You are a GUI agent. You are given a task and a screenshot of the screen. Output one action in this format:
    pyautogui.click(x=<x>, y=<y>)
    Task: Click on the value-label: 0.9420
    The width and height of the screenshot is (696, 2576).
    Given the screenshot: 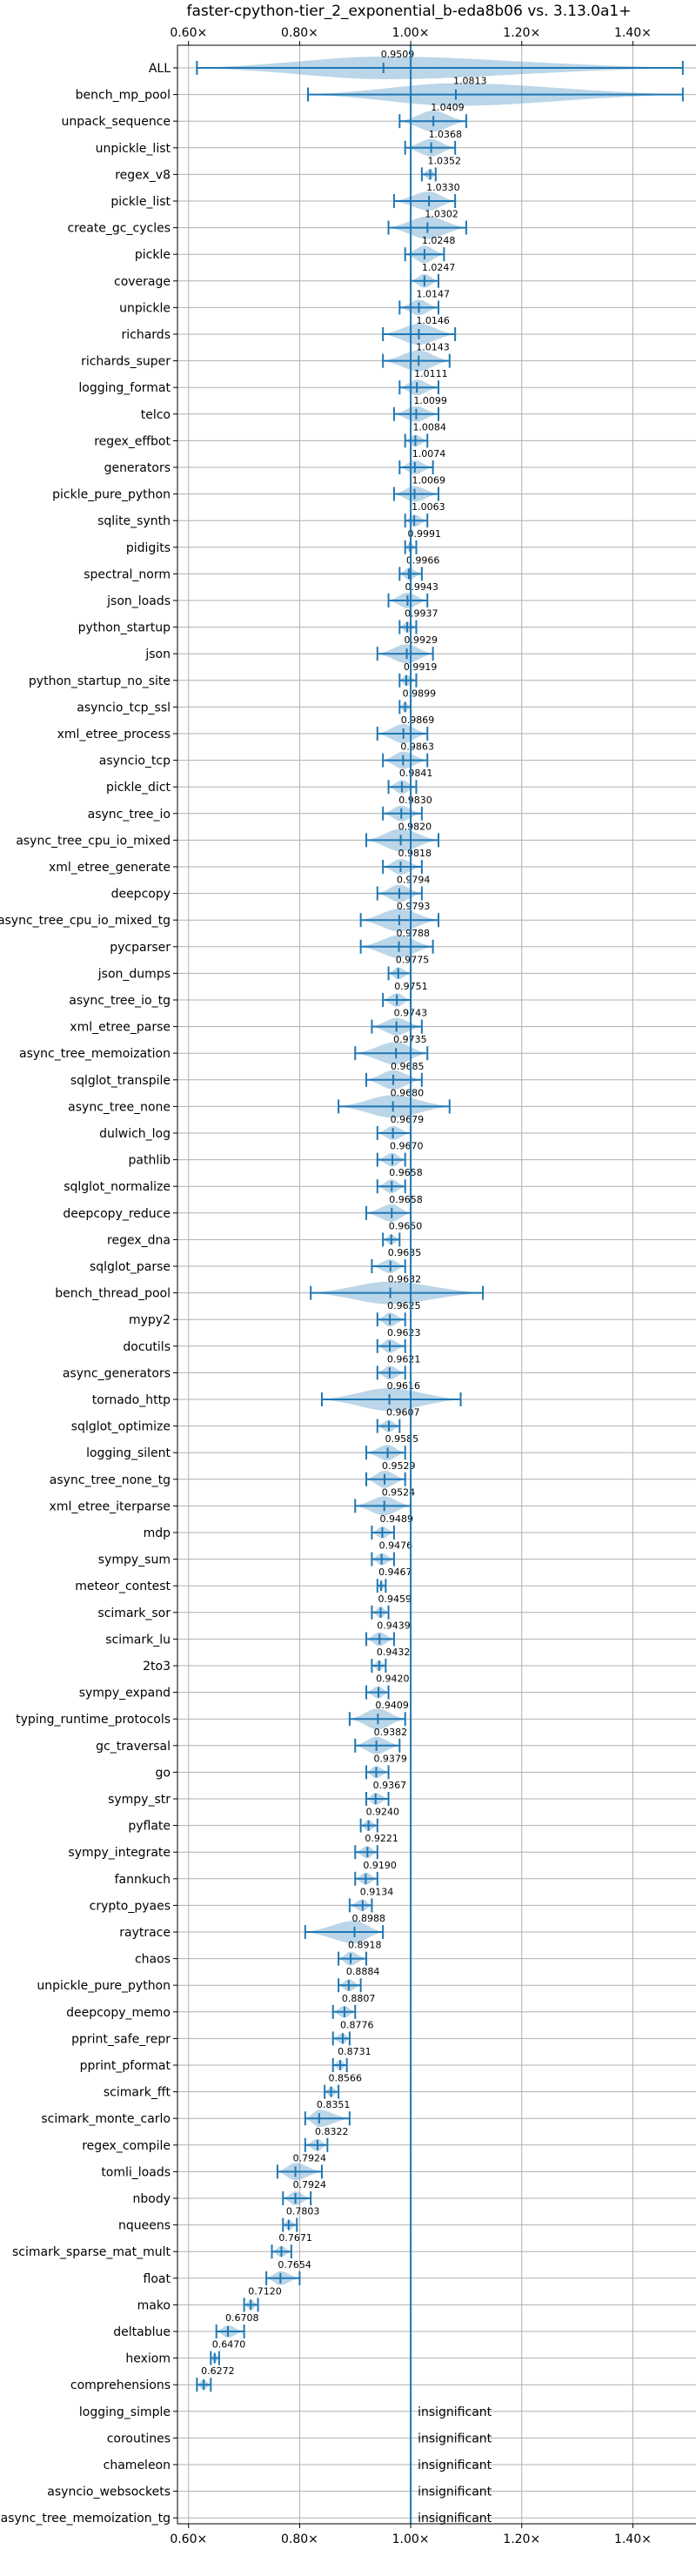 What is the action you would take?
    pyautogui.click(x=393, y=1679)
    